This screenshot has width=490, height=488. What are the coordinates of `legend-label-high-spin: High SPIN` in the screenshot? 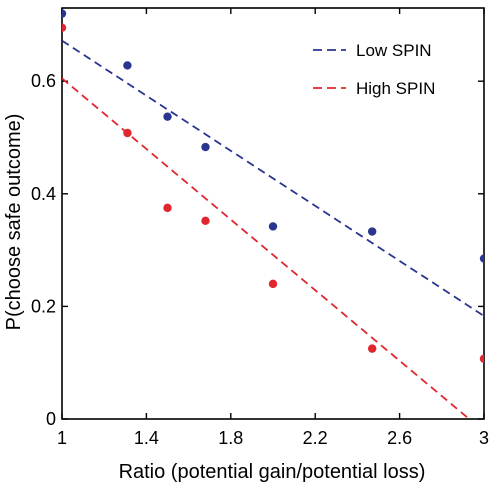 It's located at (395, 88).